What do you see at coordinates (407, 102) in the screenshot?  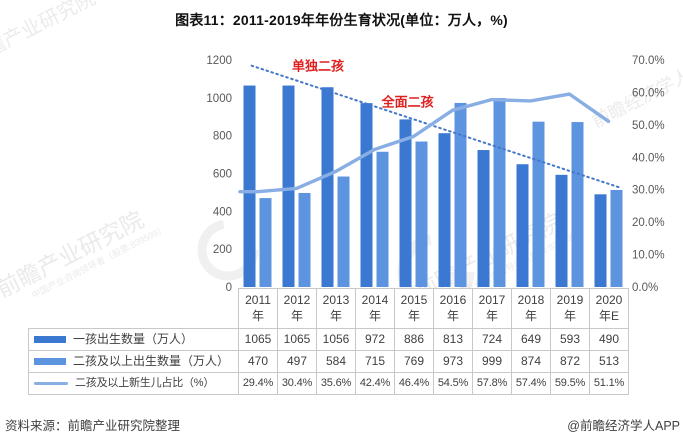 I see `annotation-text: 全面二孩` at bounding box center [407, 102].